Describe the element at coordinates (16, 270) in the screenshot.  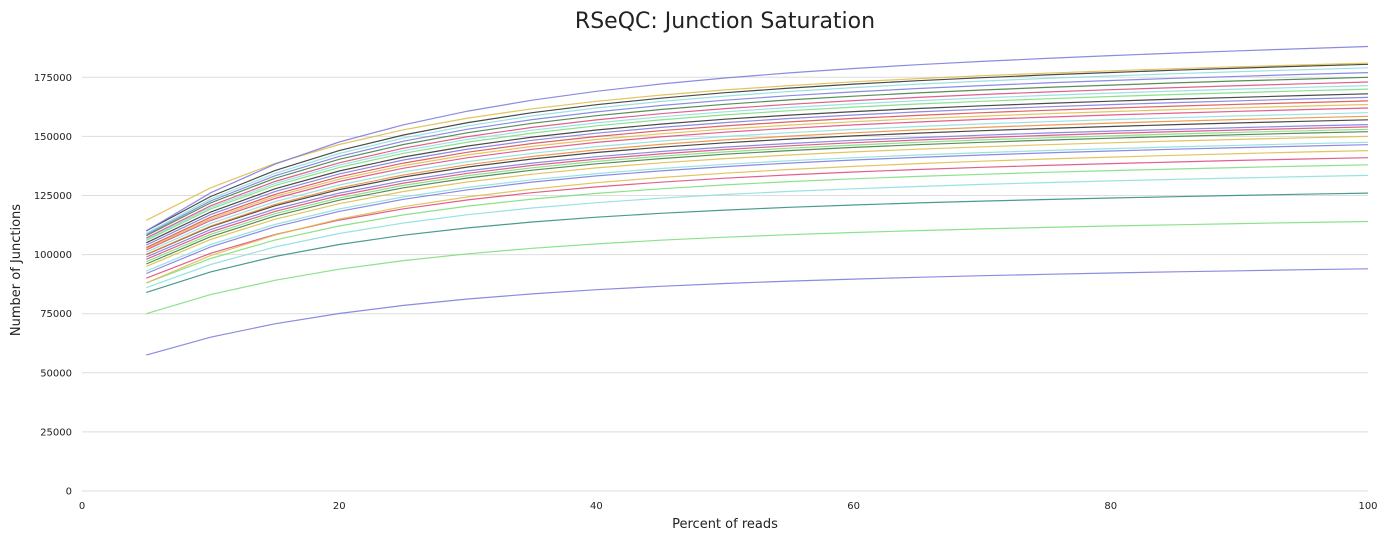
I see `y-axis-label: Number of Junctions` at that location.